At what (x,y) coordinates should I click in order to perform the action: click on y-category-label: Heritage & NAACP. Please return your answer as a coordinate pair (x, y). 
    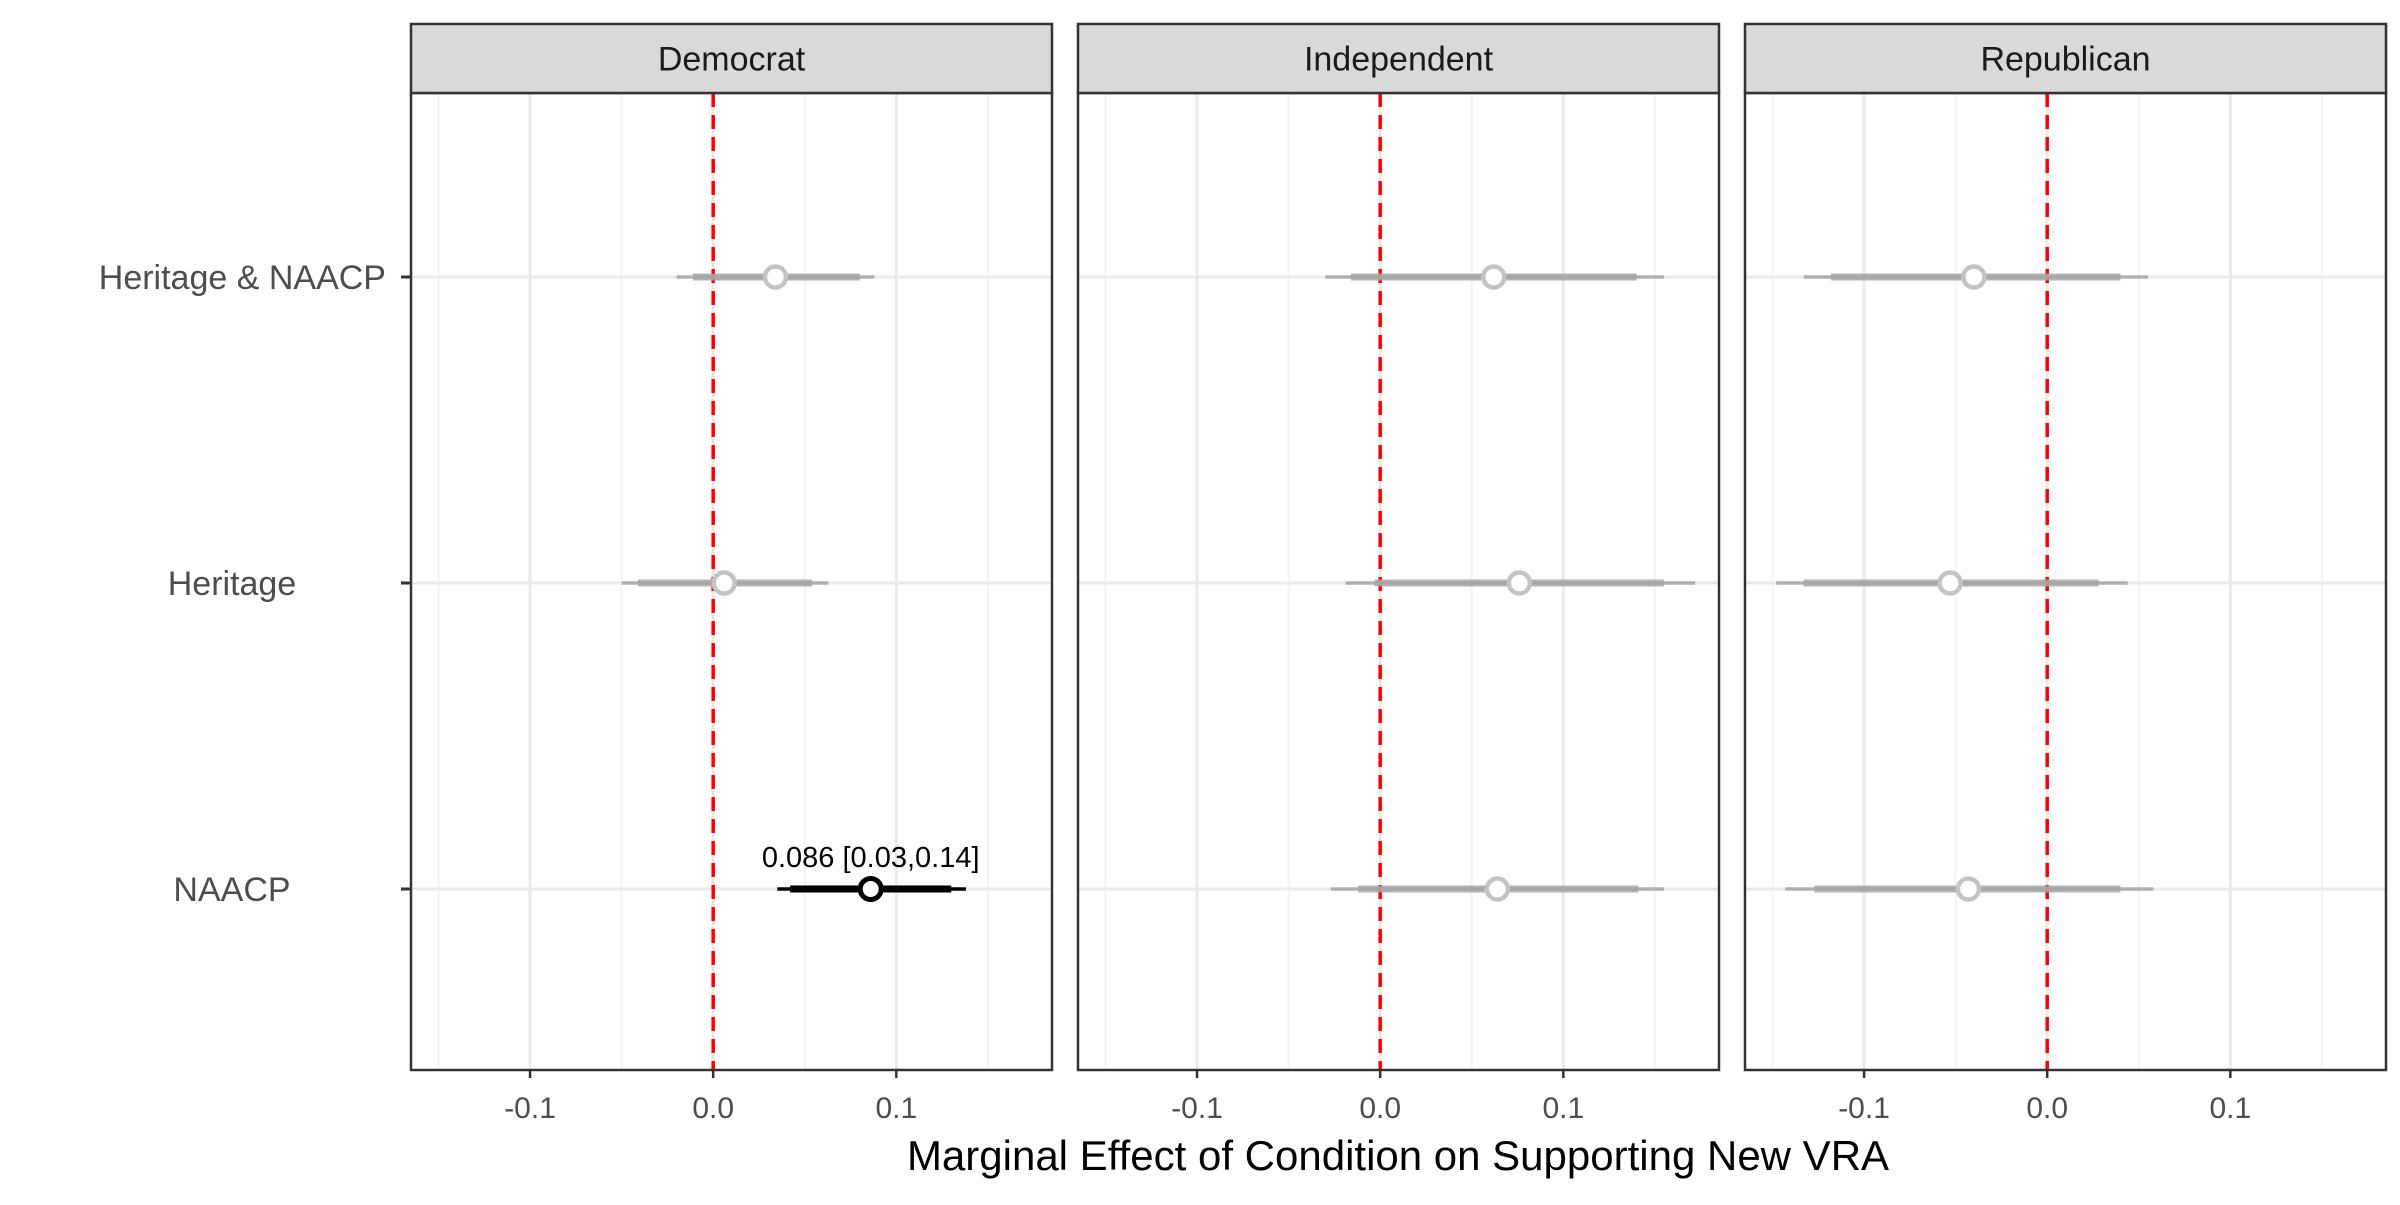
    Looking at the image, I should click on (242, 278).